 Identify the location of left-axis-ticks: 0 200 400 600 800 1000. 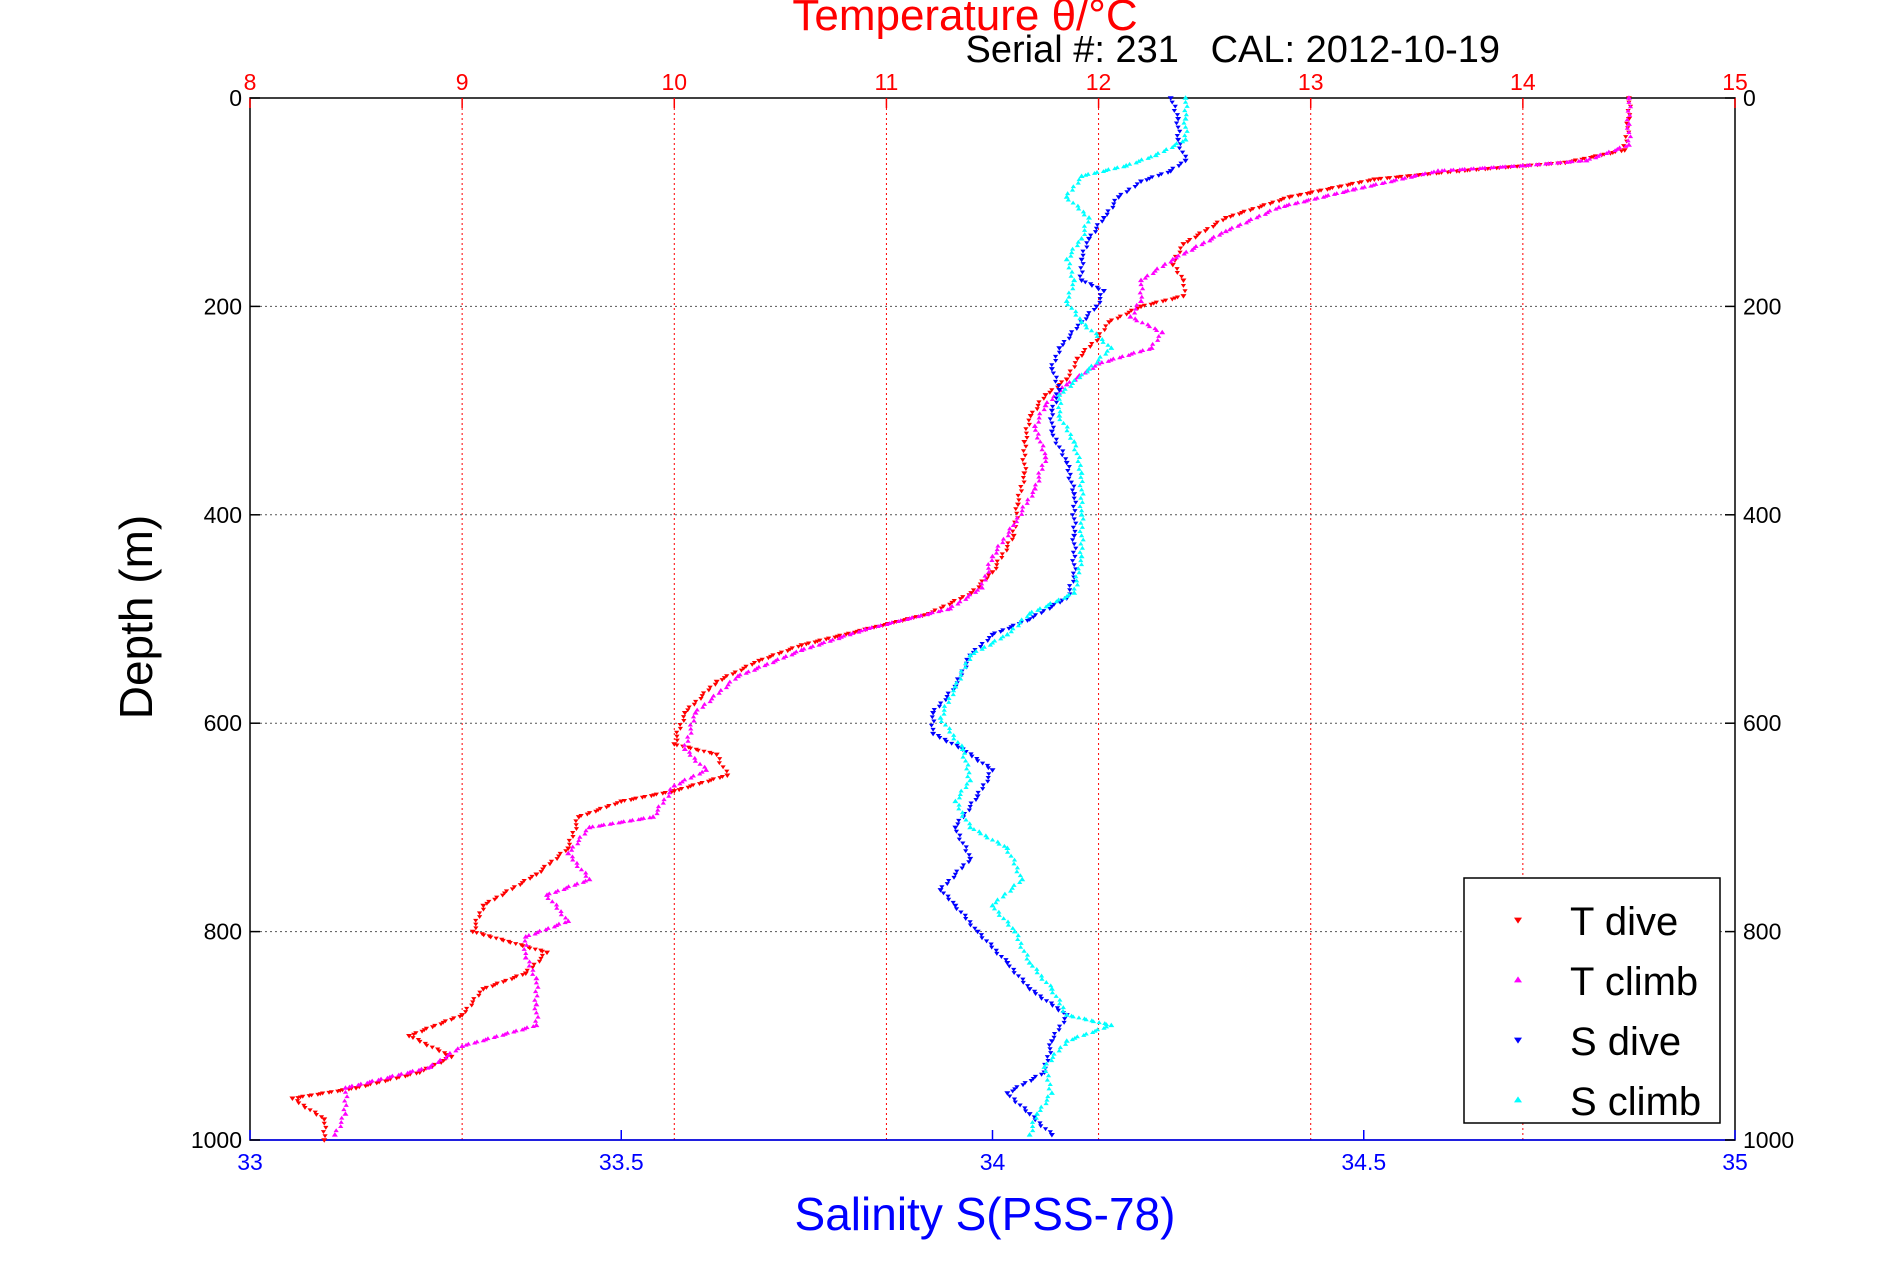
(225, 619).